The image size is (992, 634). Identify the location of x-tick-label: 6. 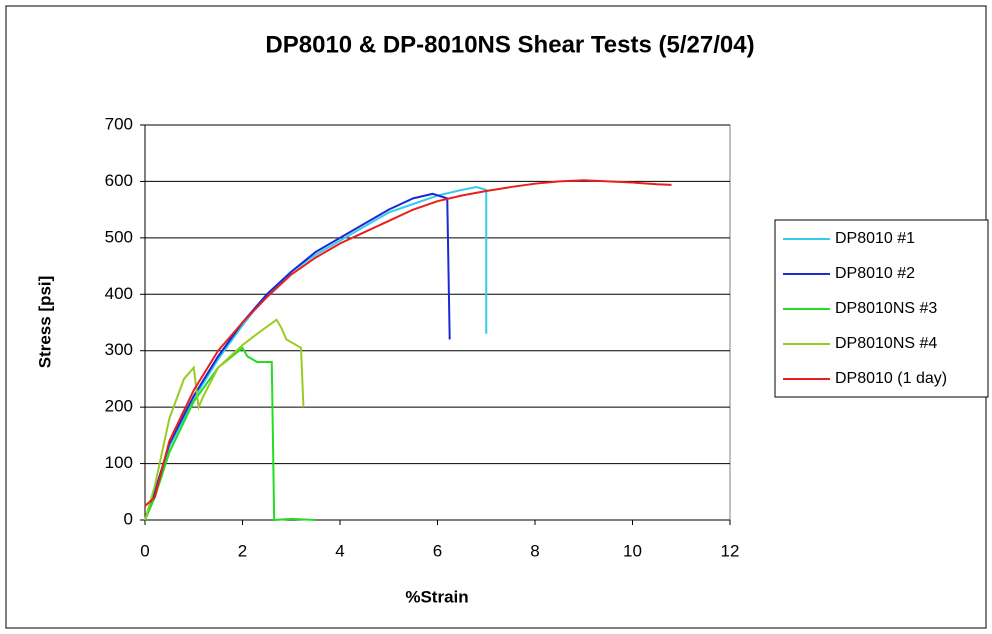
(437, 550).